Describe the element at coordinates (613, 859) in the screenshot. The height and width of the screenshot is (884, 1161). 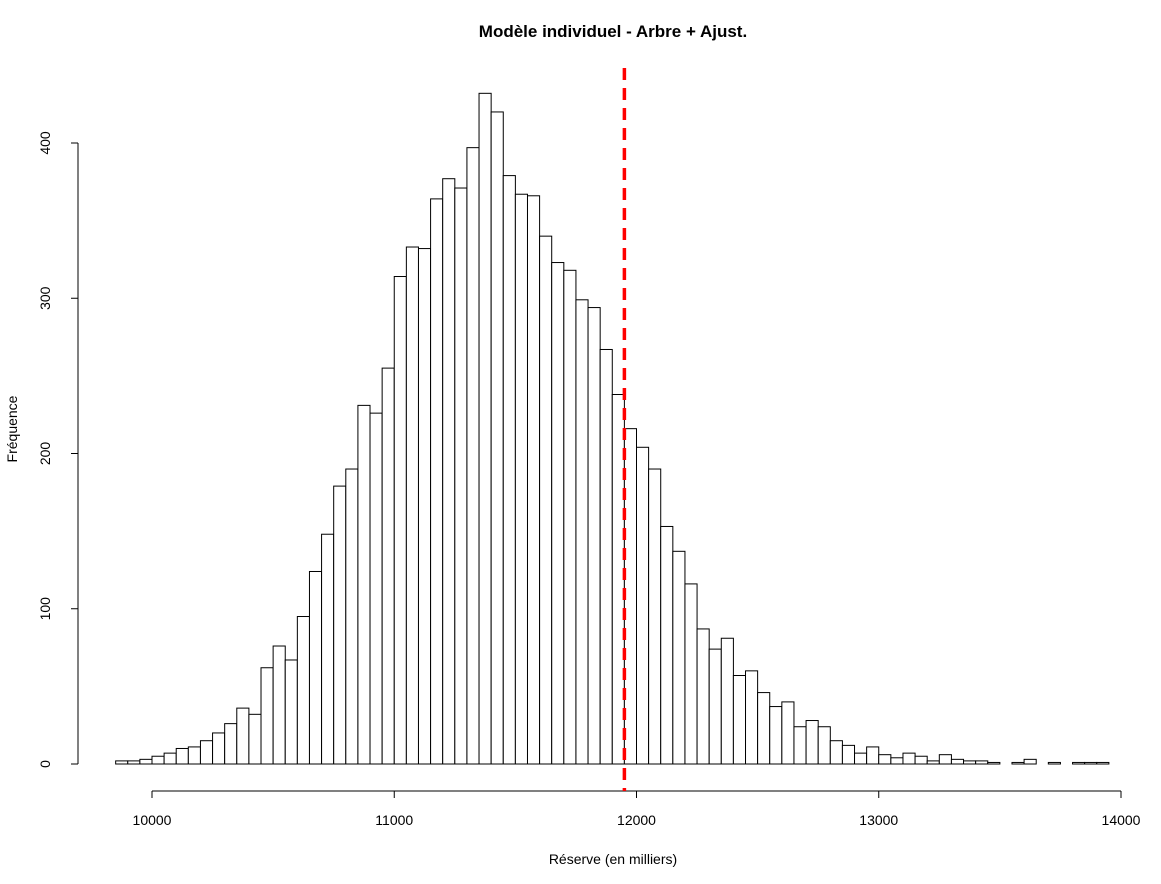
I see `x-axis-label: Réserve (en milliers)` at that location.